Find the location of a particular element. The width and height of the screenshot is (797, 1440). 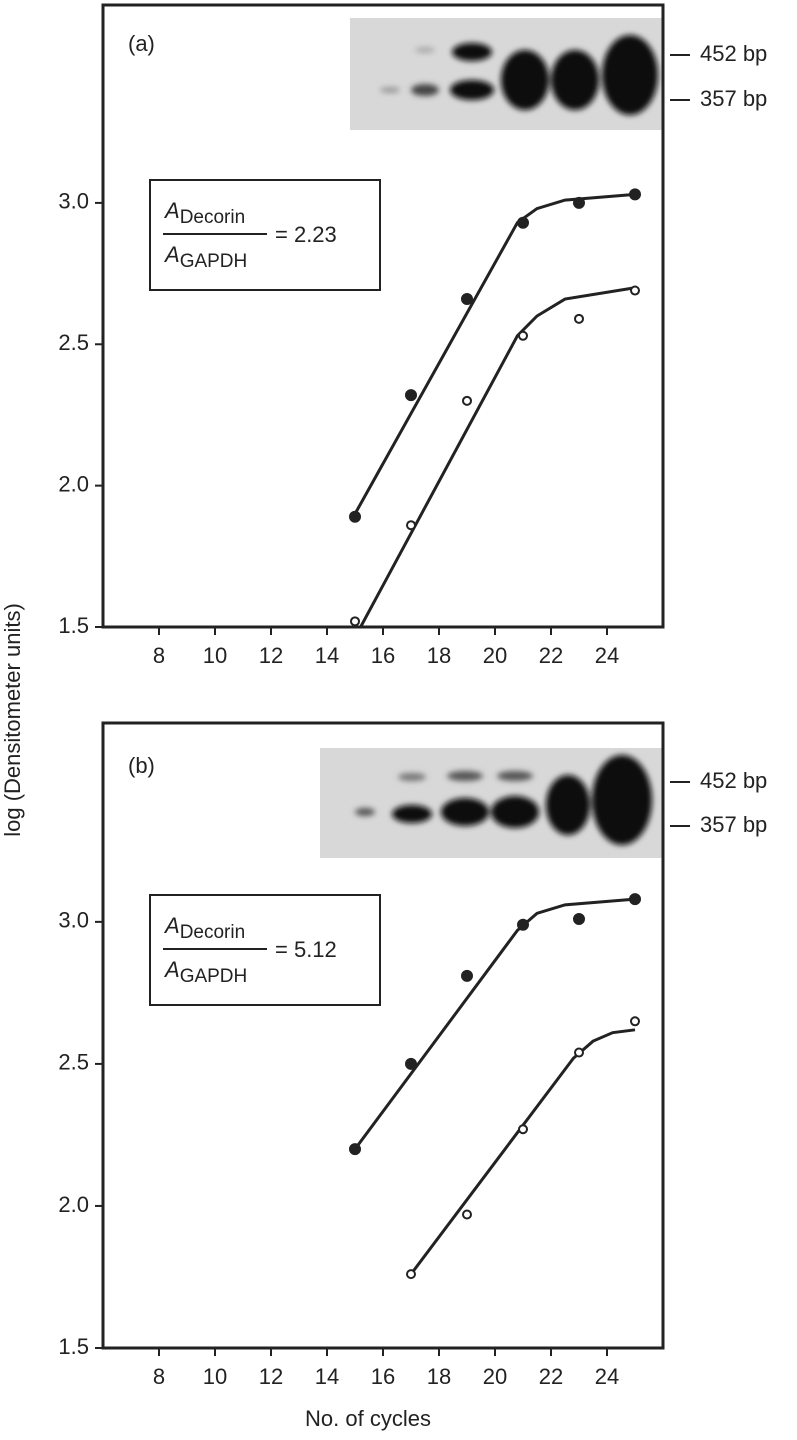

y-axis-label: log (Densitometer units) is located at coordinates (12, 720).